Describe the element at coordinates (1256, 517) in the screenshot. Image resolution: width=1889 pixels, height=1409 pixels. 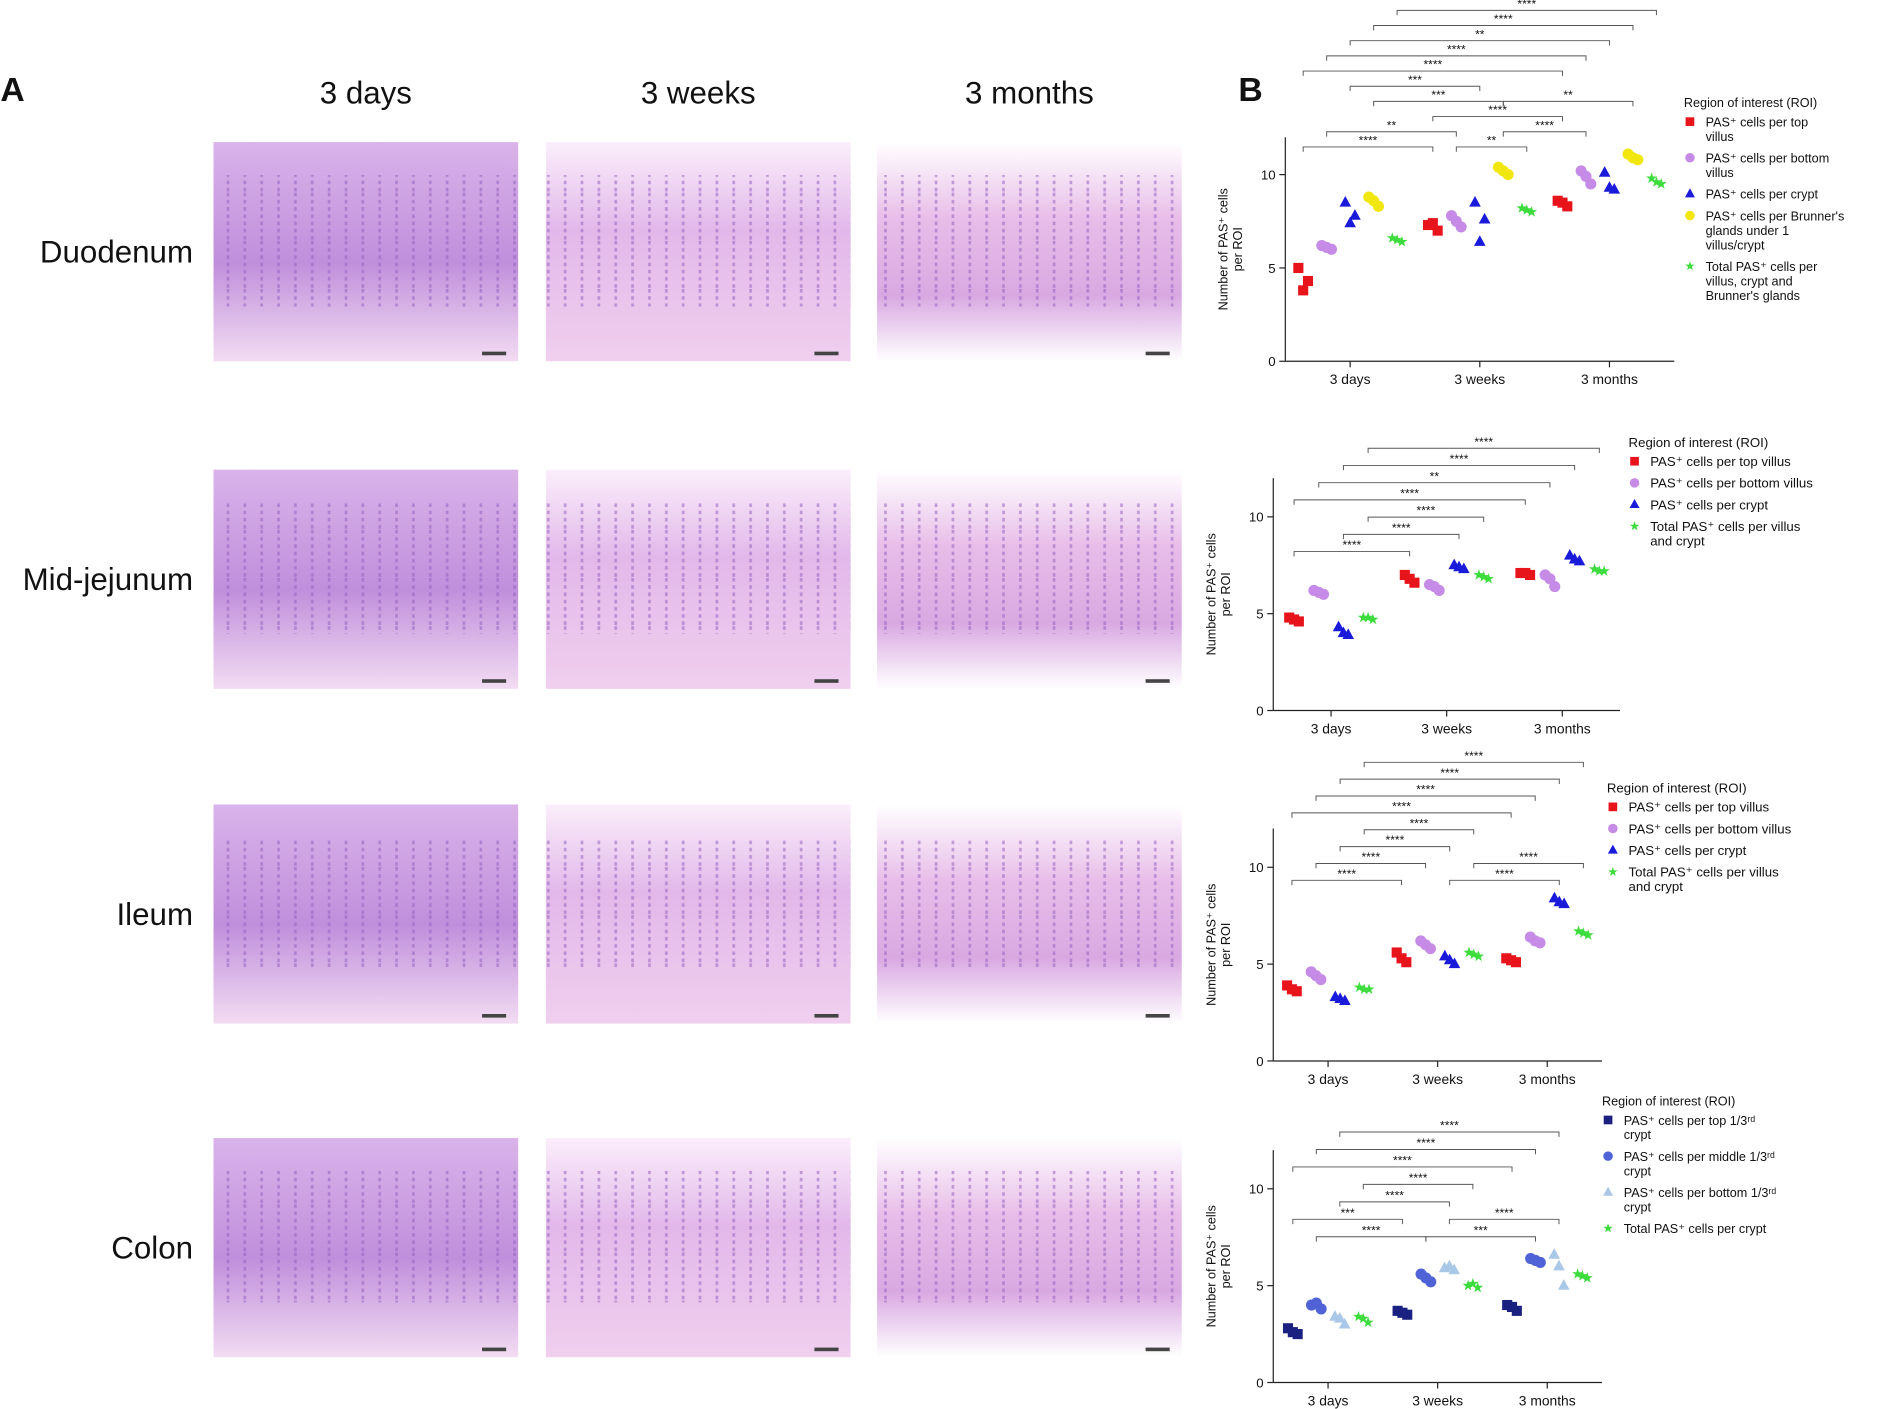
I see `y-tick-label: 10` at that location.